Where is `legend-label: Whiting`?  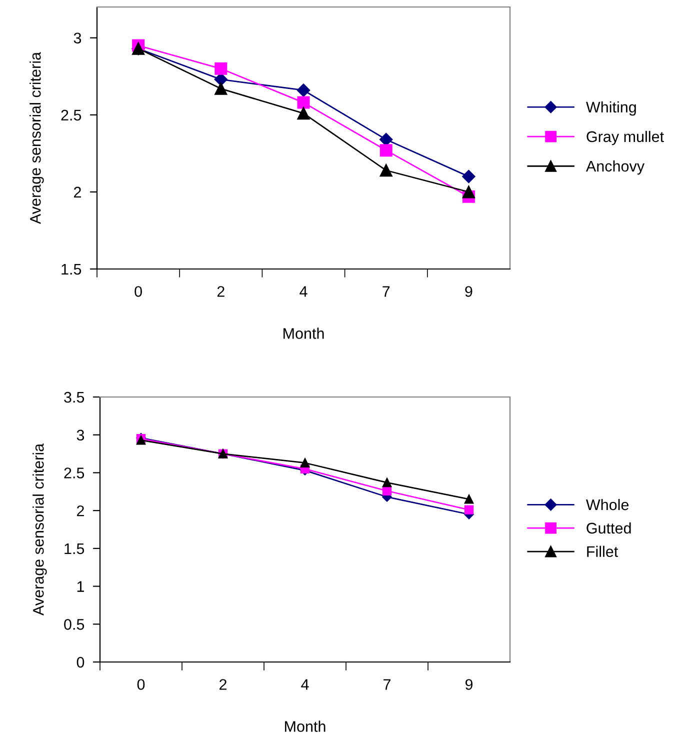
legend-label: Whiting is located at coordinates (611, 108).